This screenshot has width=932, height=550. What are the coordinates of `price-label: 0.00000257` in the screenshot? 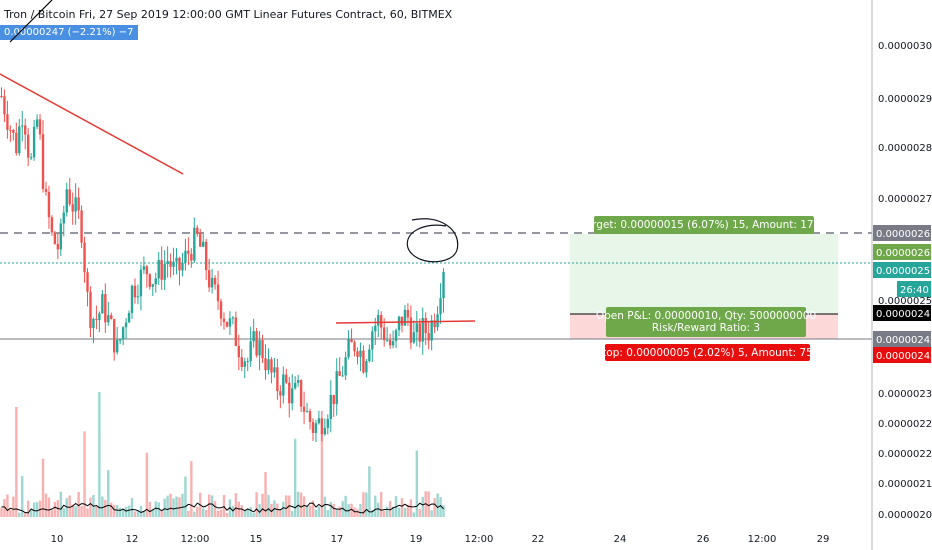 It's located at (904, 271).